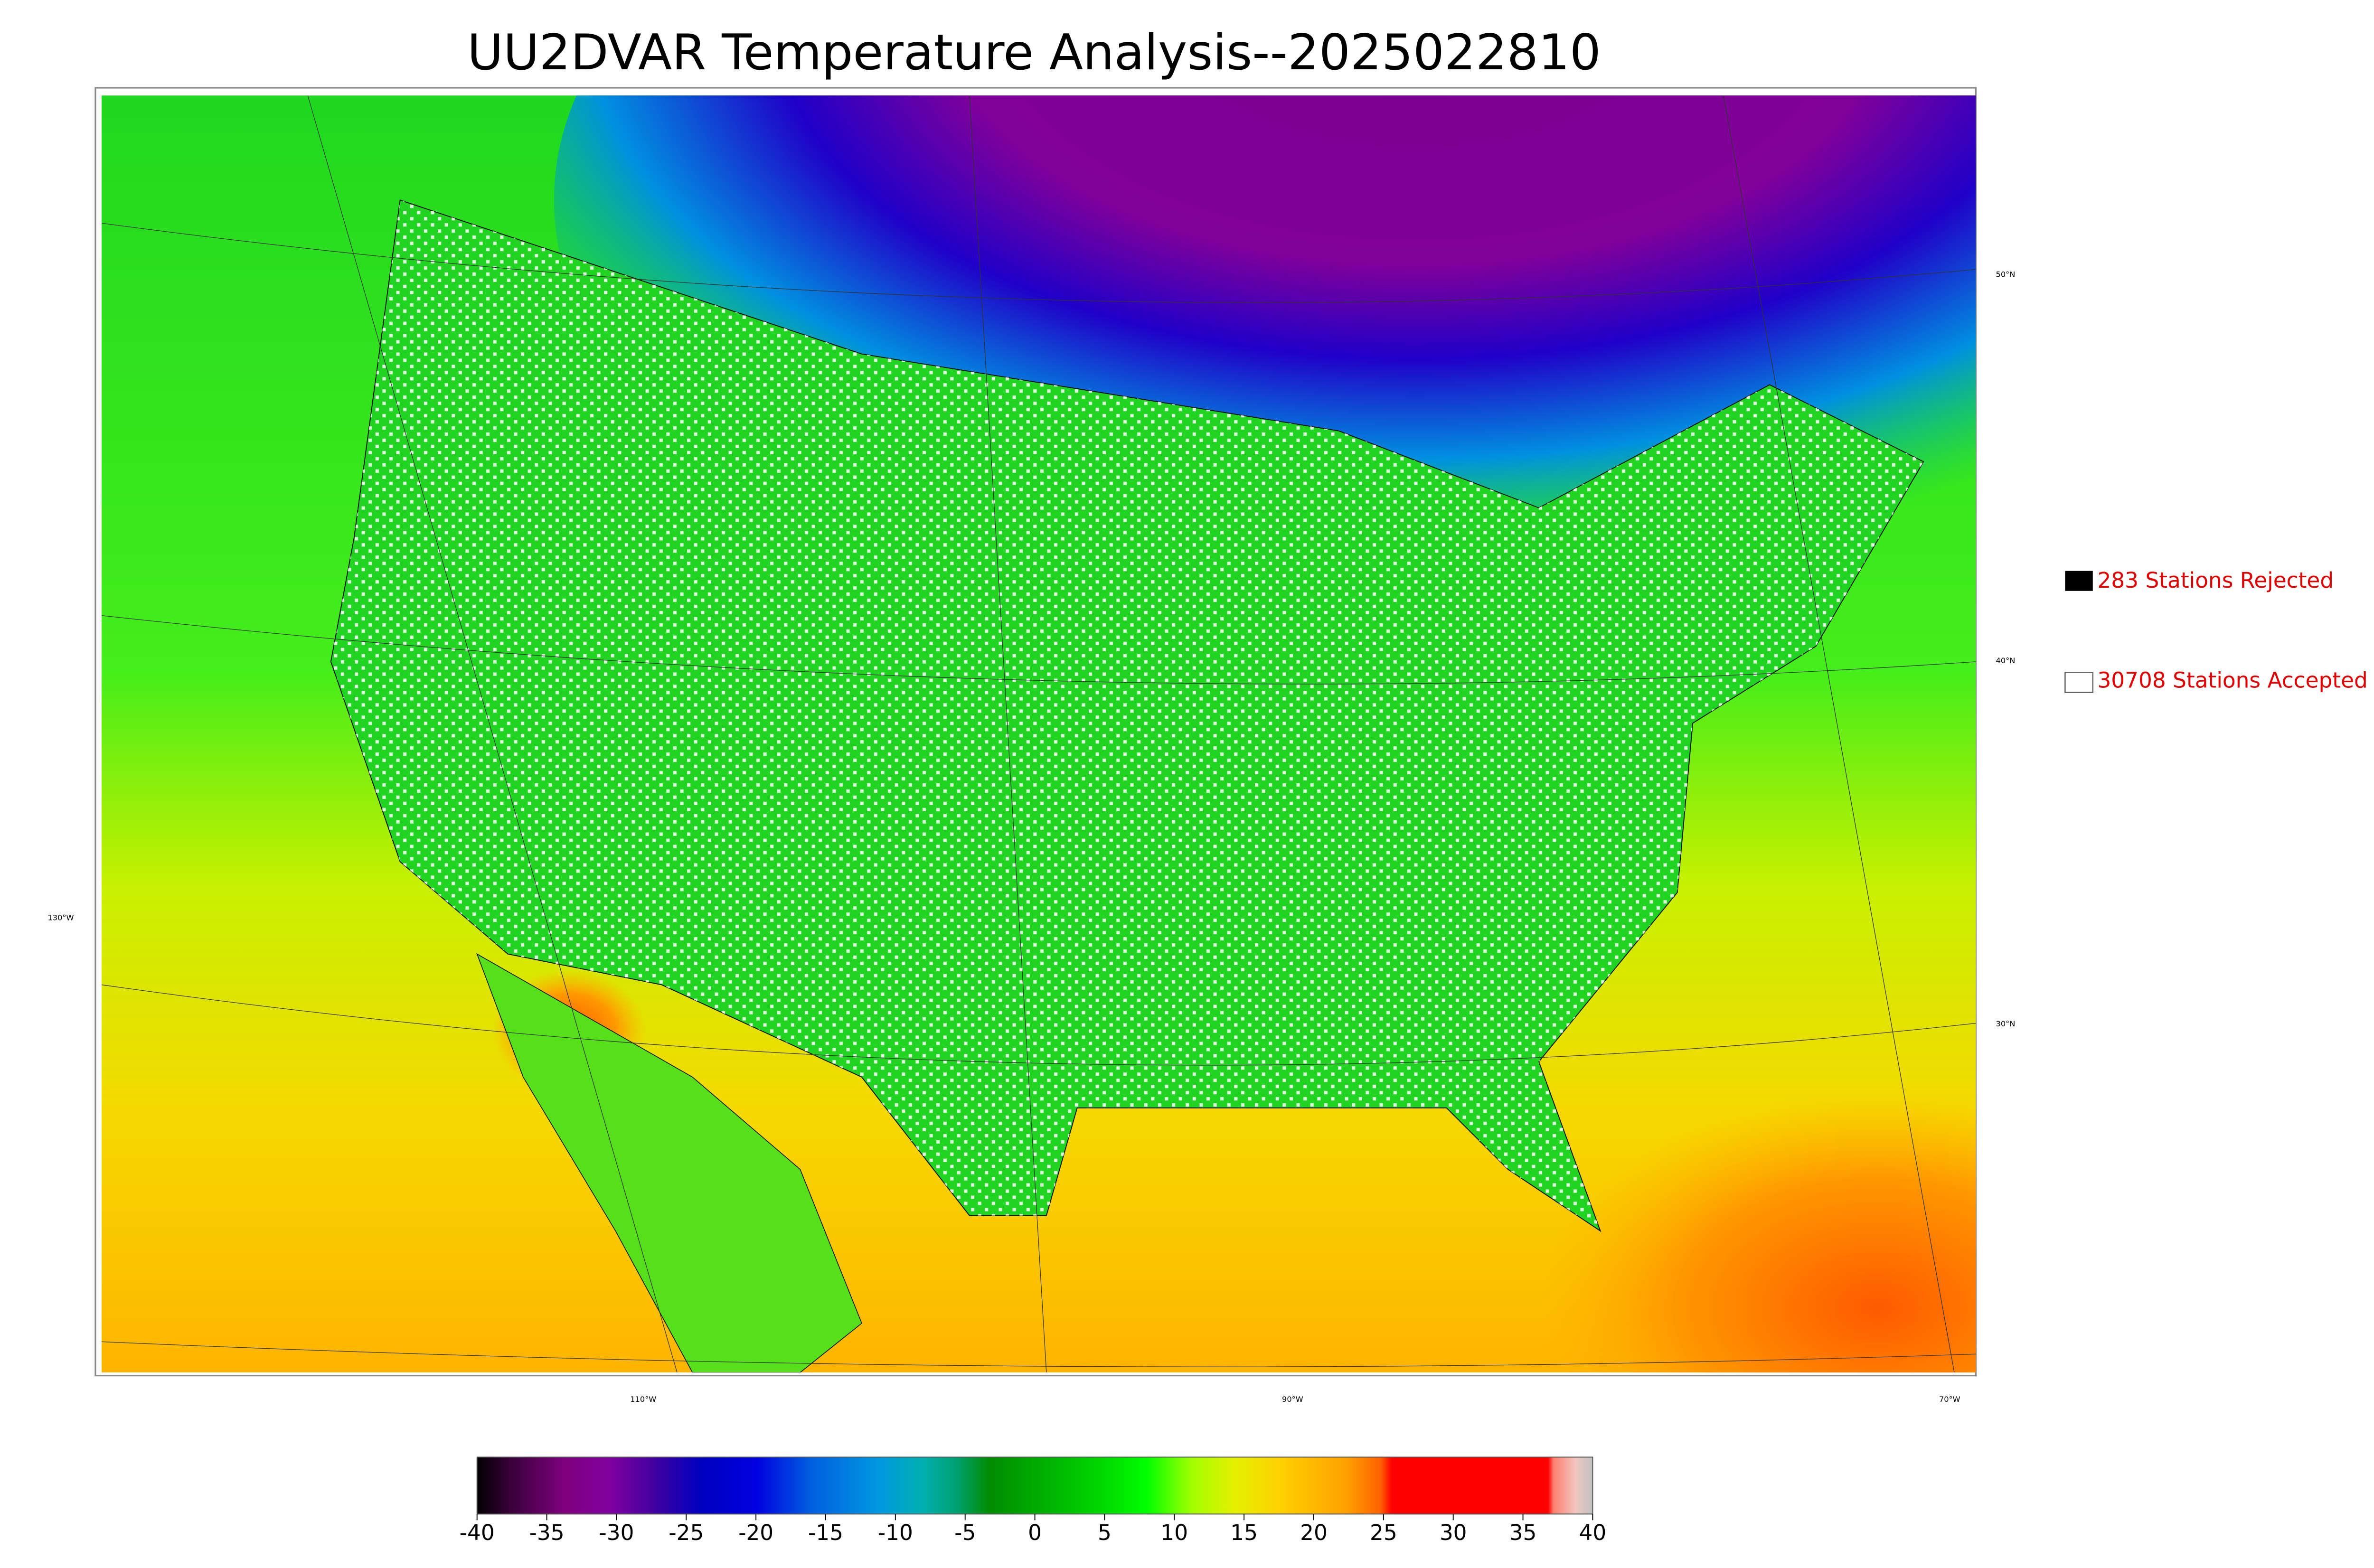 Image resolution: width=2374 pixels, height=1568 pixels. Describe the element at coordinates (2006, 274) in the screenshot. I see `lat-label: 50°N` at that location.